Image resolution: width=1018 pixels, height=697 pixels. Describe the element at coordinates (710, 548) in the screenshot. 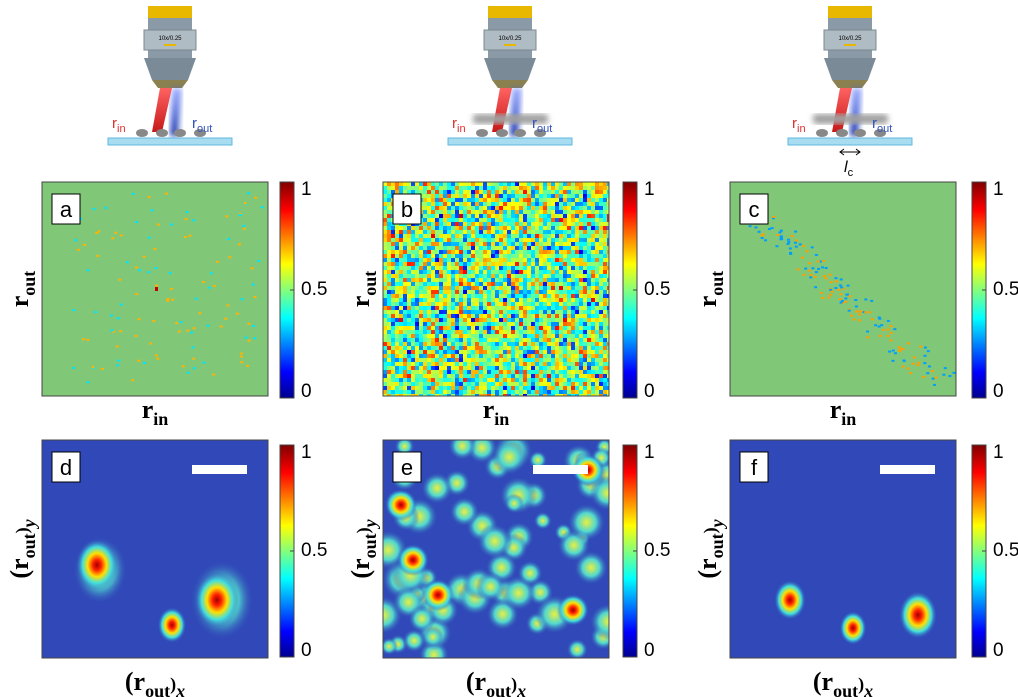

I see `axis-label: (rout)y` at that location.